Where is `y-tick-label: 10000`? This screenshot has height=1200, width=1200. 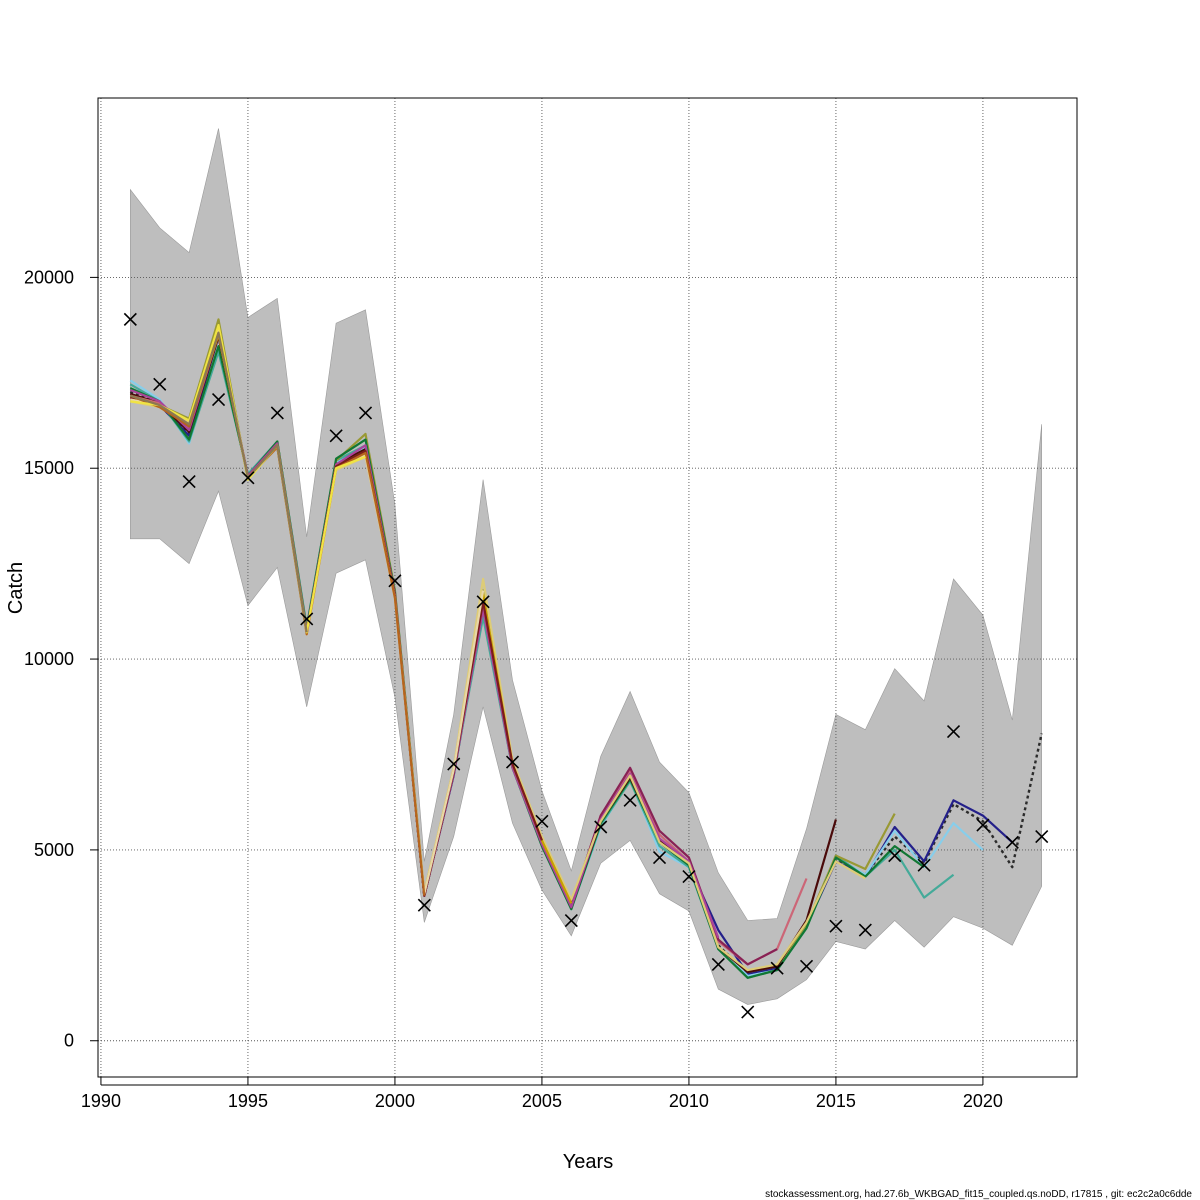
y-tick-label: 10000 is located at coordinates (49, 659).